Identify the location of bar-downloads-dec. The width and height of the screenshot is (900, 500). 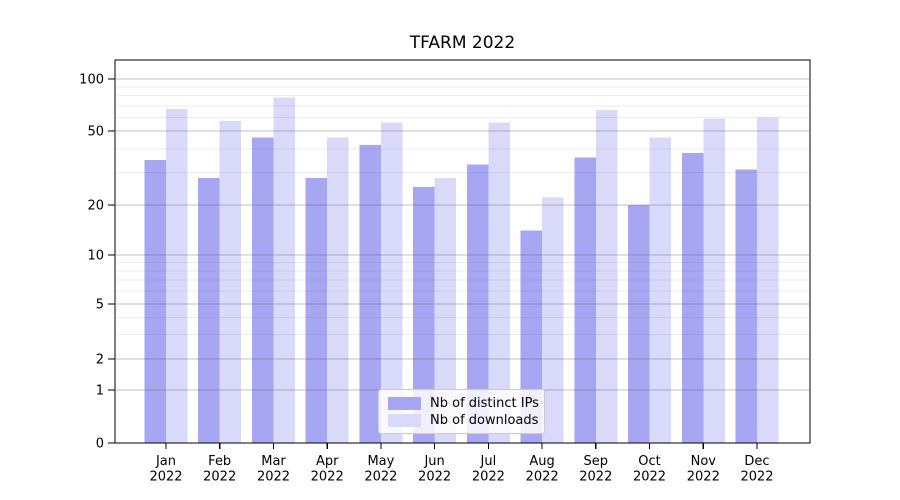
(768, 280).